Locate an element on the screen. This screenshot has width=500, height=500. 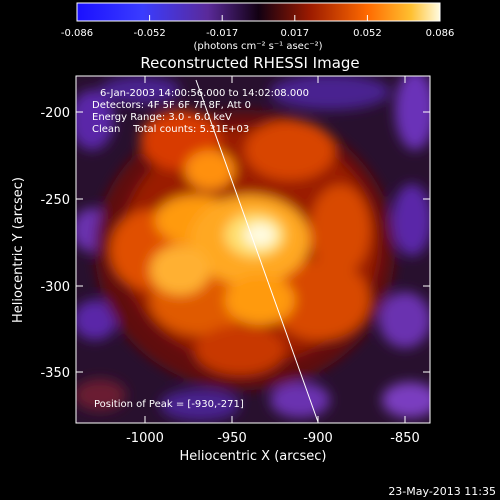
info-clean-counts: Clean Total counts: 5.31E+03 is located at coordinates (170, 129).